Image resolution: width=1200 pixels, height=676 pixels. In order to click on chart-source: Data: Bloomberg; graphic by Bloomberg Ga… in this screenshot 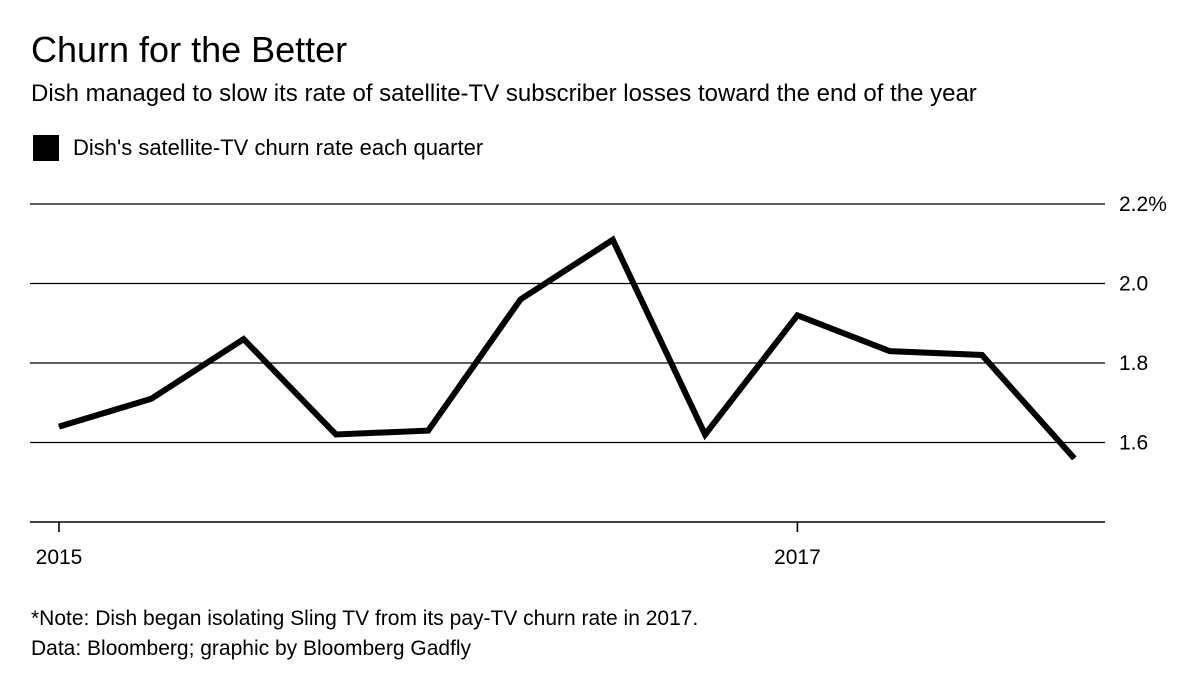, I will do `click(251, 648)`.